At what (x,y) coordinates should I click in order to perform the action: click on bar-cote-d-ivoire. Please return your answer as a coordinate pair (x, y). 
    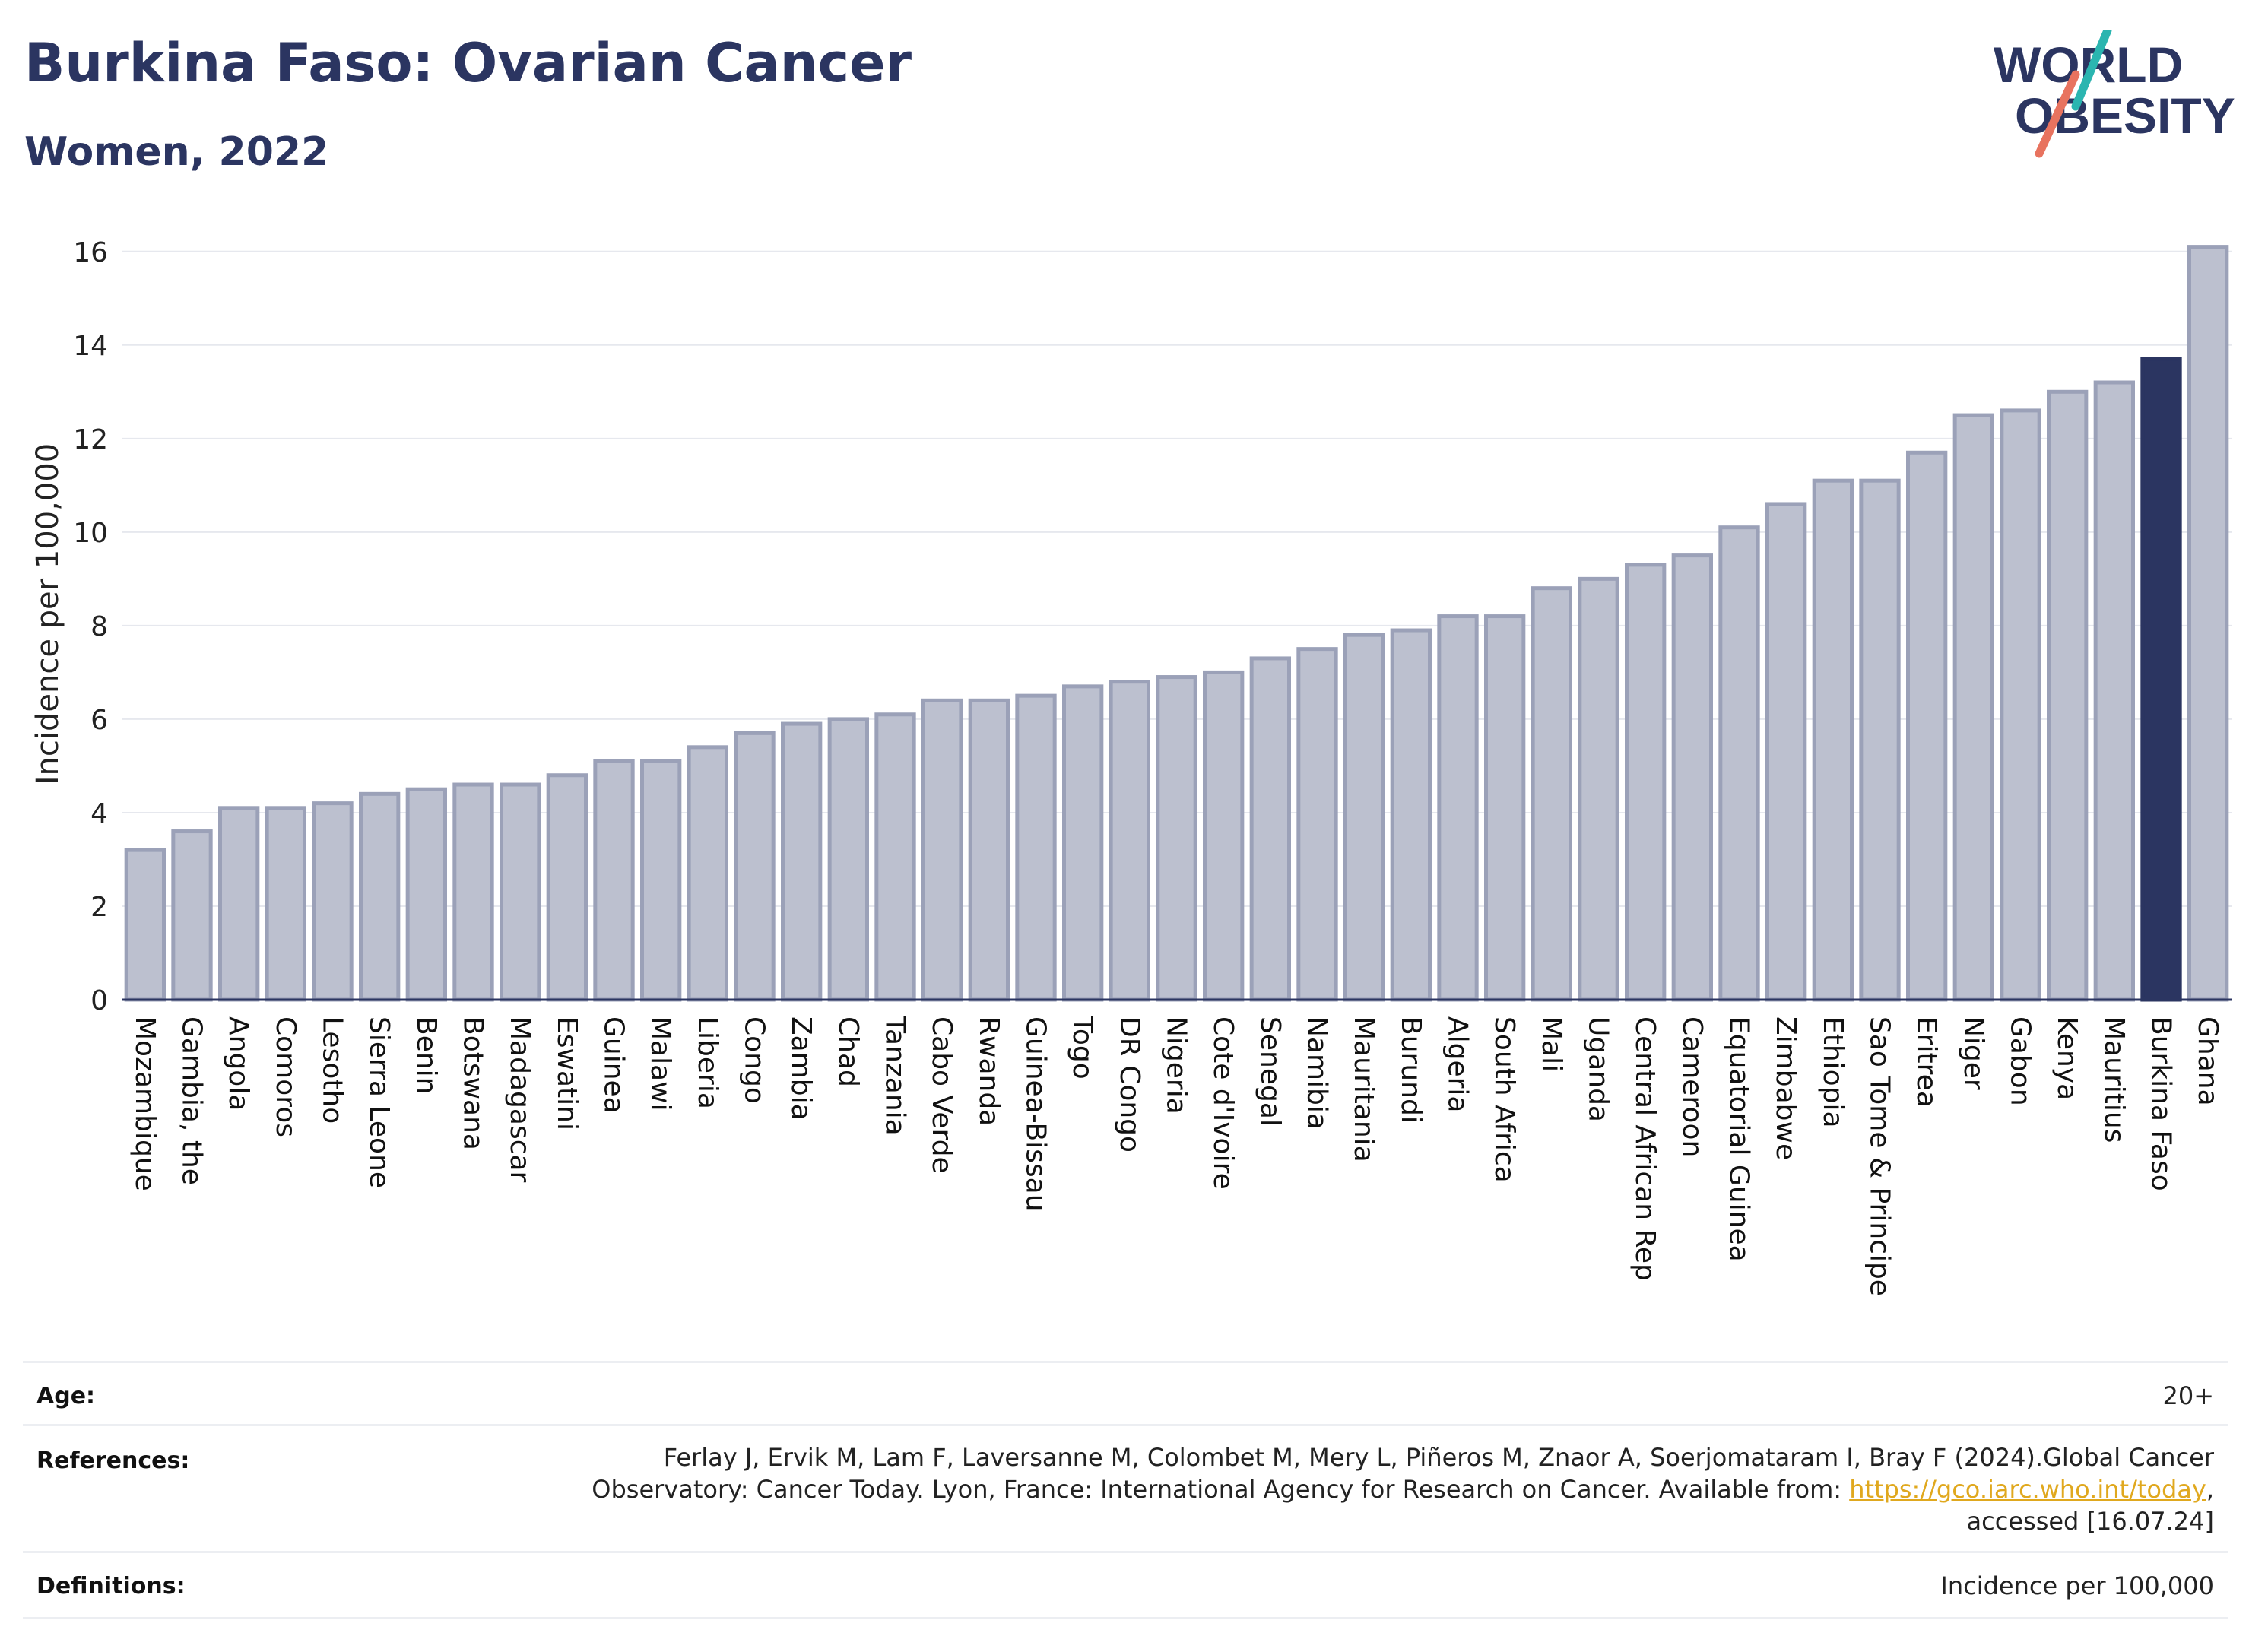
    Looking at the image, I should click on (1224, 836).